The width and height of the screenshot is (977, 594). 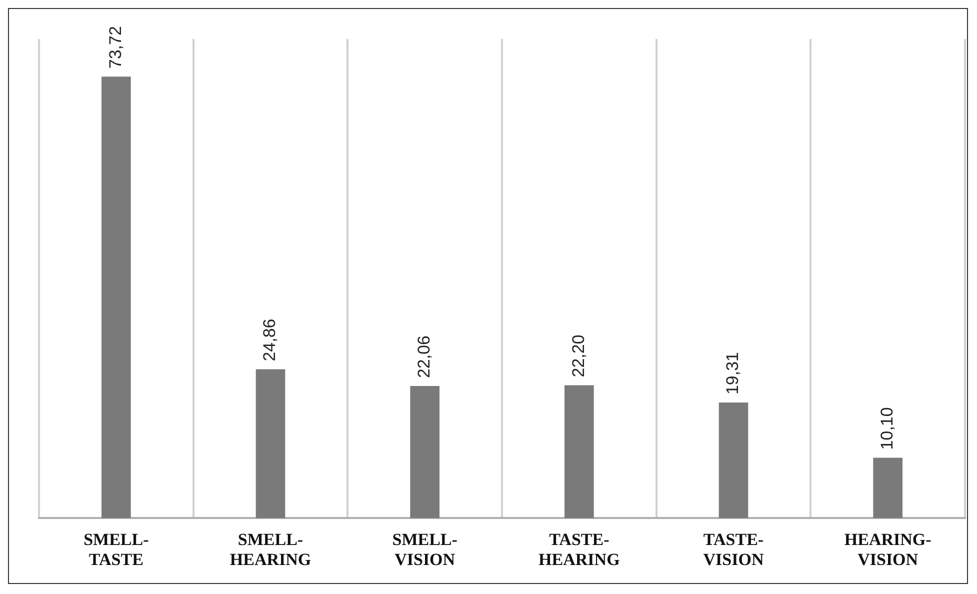 What do you see at coordinates (117, 550) in the screenshot?
I see `x-tick-label: SMELL-TASTE` at bounding box center [117, 550].